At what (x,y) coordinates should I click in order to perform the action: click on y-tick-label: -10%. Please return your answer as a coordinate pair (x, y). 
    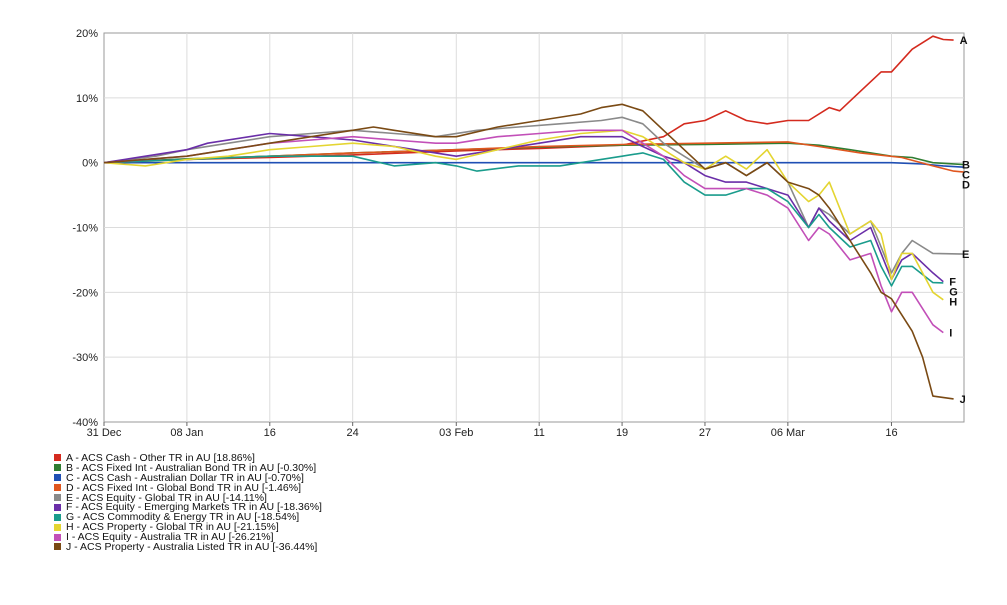
    Looking at the image, I should click on (85, 229).